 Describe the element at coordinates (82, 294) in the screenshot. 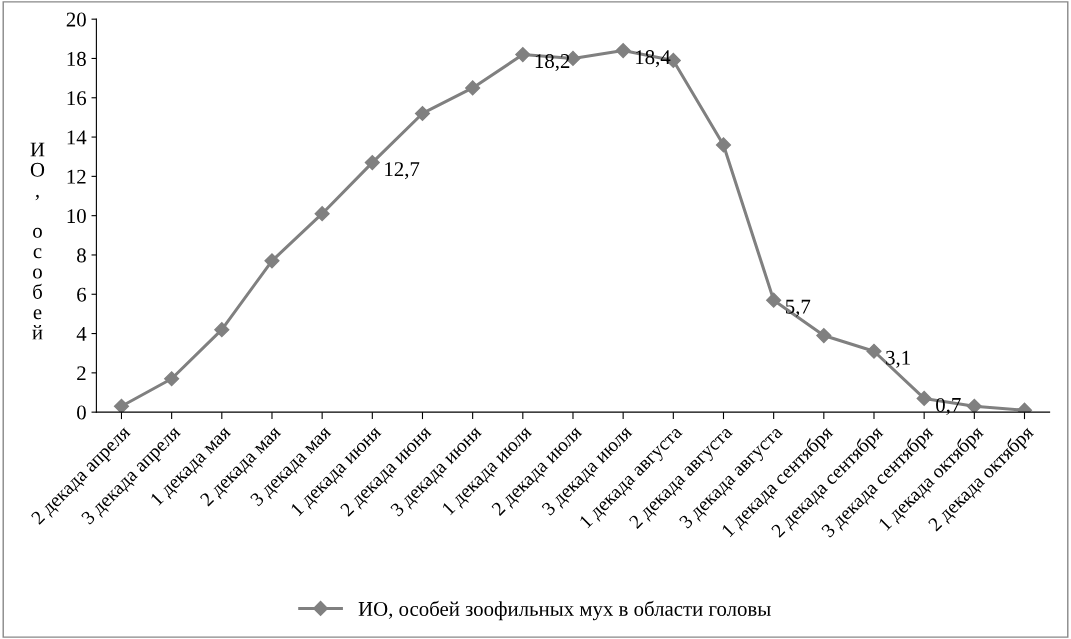

I see `y-tick-label: 6` at that location.